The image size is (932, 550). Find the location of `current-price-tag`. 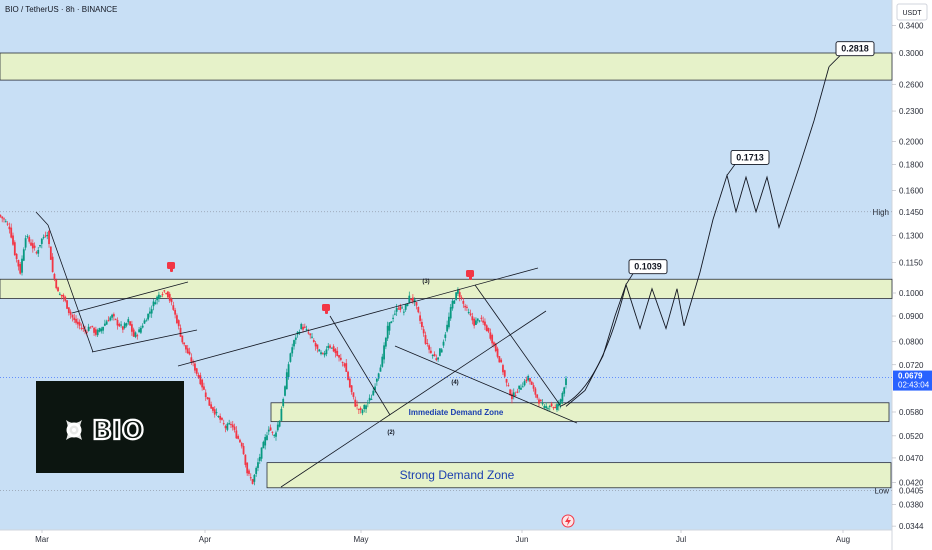

current-price-tag is located at coordinates (912, 380).